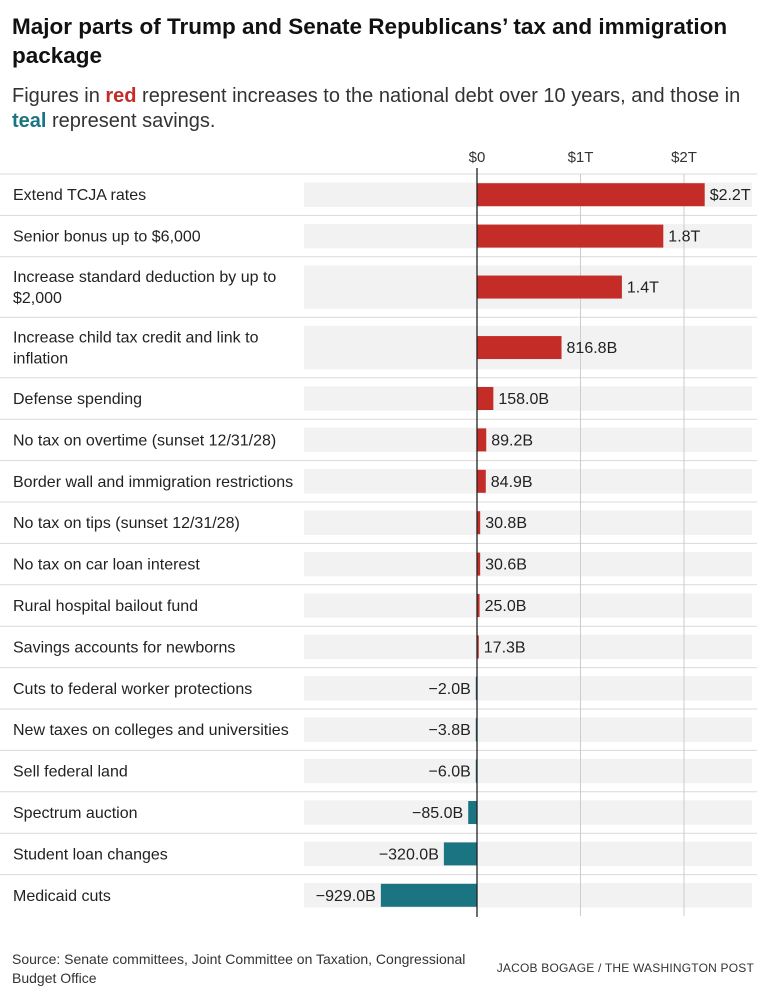  I want to click on x-tick-label: $0, so click(477, 157).